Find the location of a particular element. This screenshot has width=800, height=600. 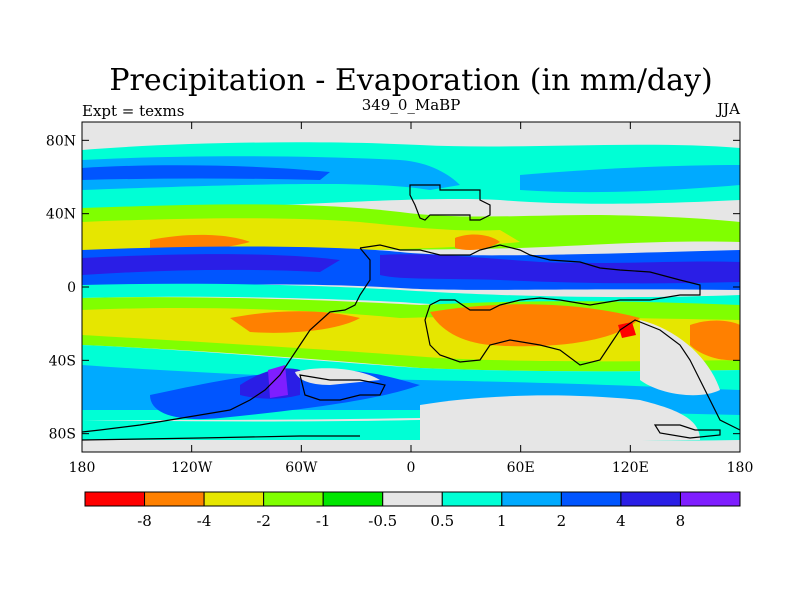

subtitle-center: 349_0_MaBP is located at coordinates (411, 105).